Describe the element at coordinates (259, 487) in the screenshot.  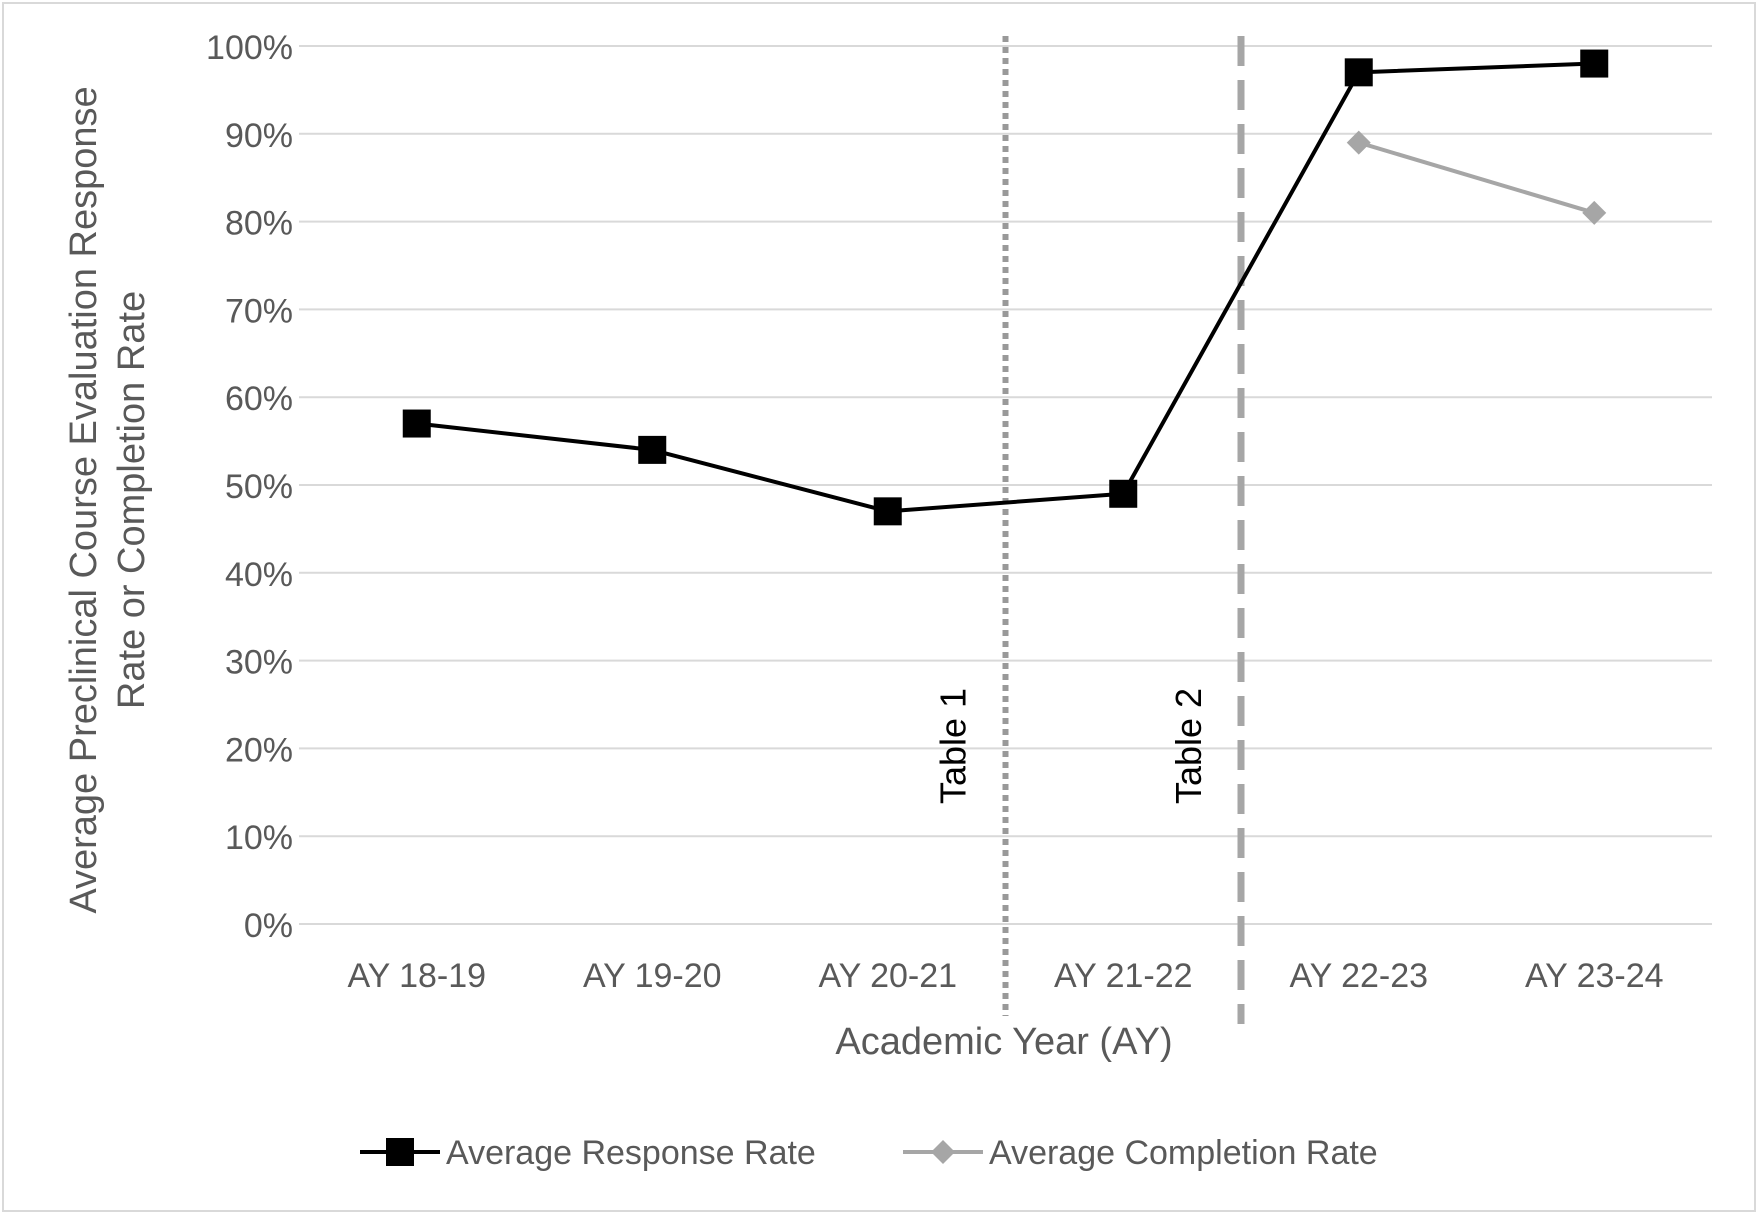
I see `y-tick-label: 50%` at that location.